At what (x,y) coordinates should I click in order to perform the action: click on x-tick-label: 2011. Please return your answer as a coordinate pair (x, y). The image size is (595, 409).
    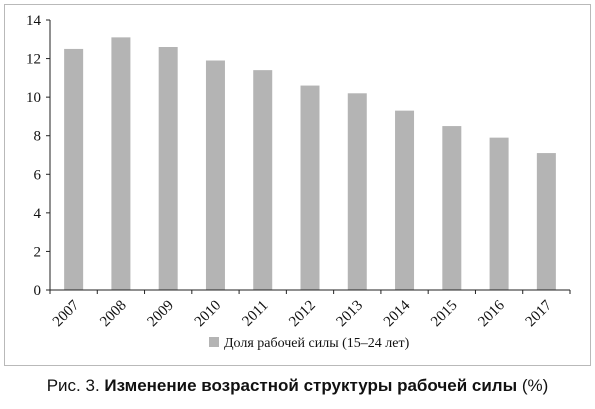
    Looking at the image, I should click on (255, 314).